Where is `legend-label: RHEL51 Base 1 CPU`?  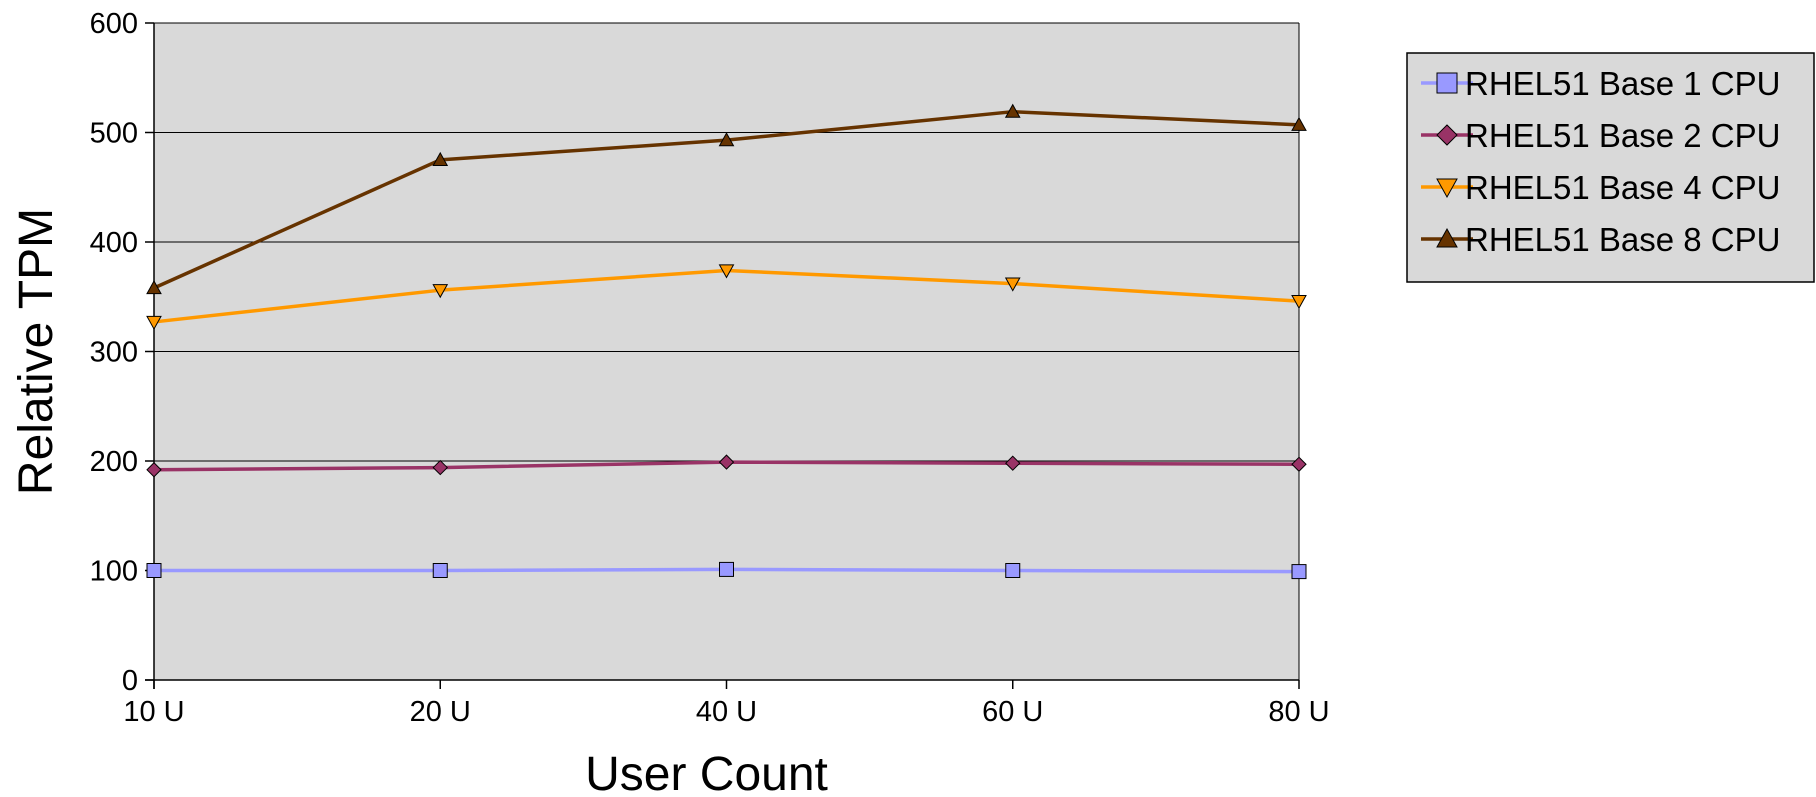
legend-label: RHEL51 Base 1 CPU is located at coordinates (1622, 83).